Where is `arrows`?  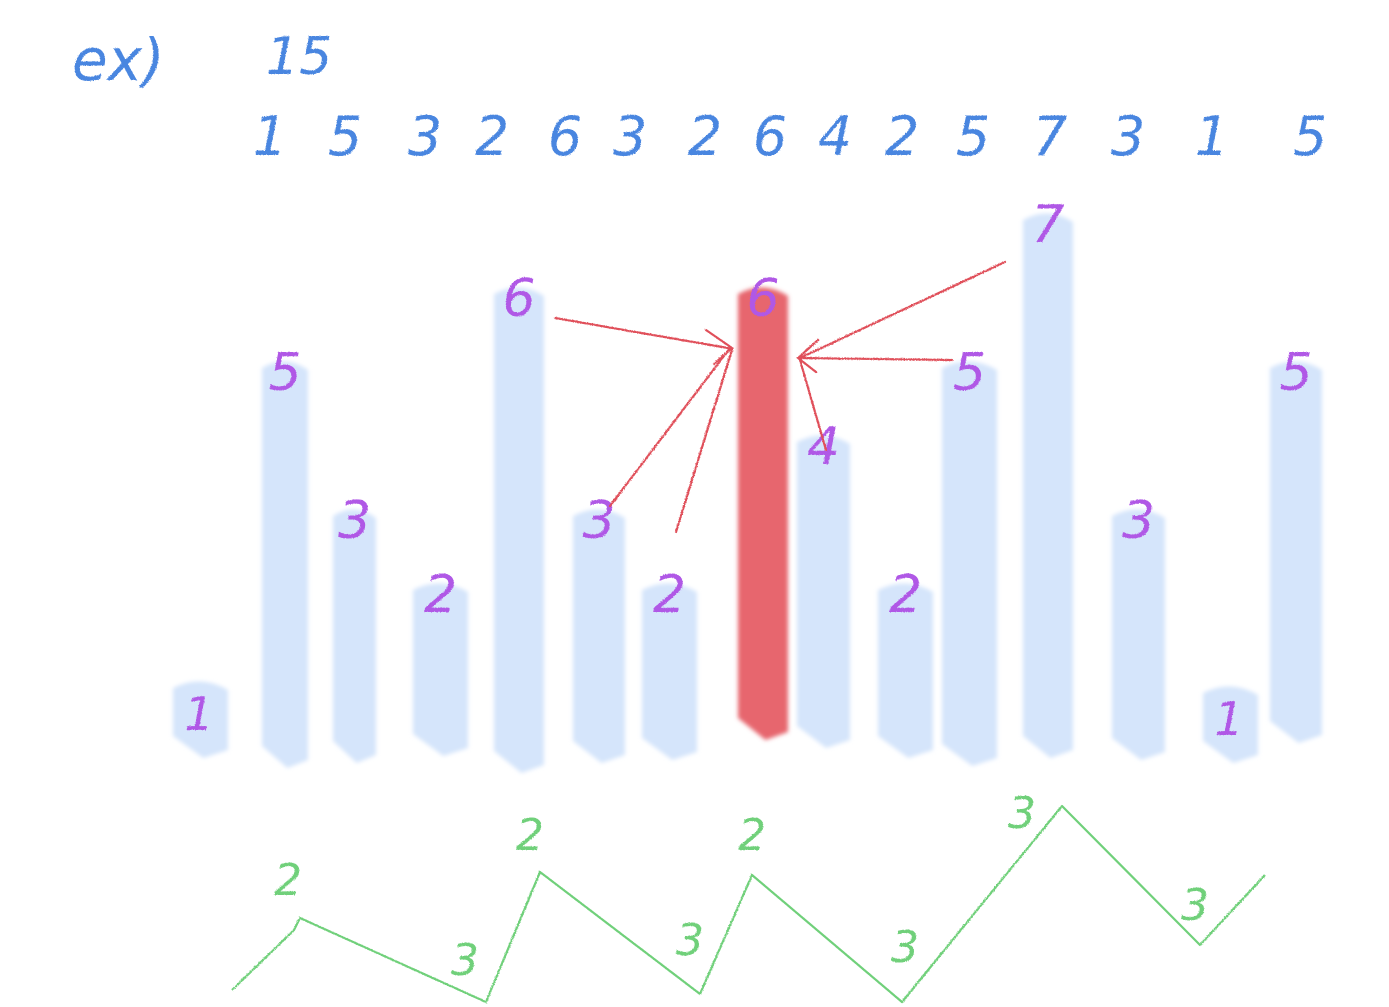 arrows is located at coordinates (780, 397).